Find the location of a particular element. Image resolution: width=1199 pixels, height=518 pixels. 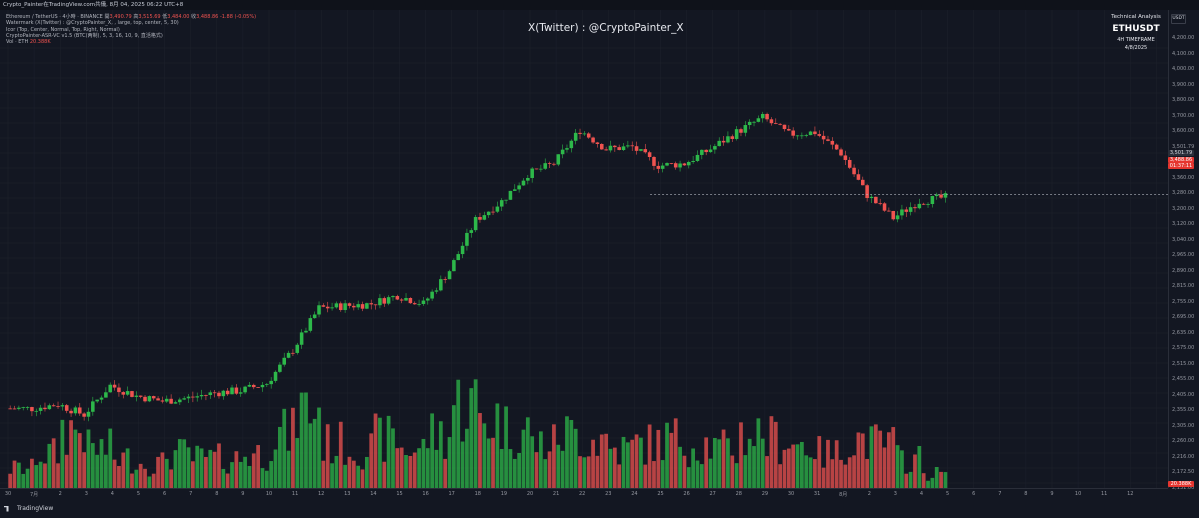

time-tick-label: 25 is located at coordinates (660, 494).